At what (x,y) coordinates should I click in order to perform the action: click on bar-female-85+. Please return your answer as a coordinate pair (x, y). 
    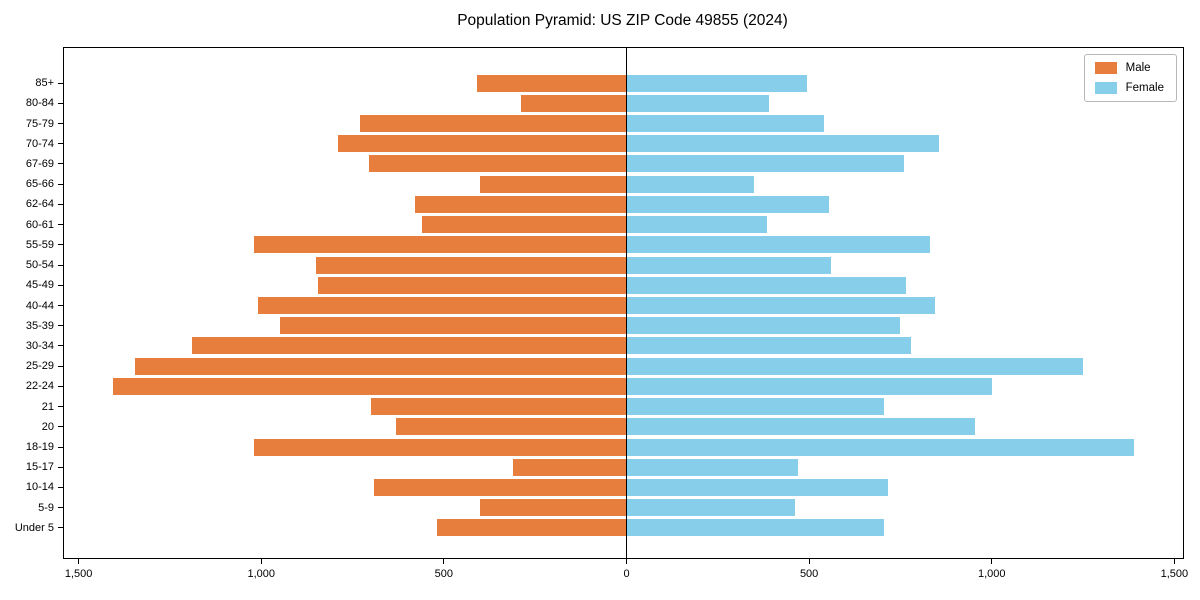
    Looking at the image, I should click on (717, 83).